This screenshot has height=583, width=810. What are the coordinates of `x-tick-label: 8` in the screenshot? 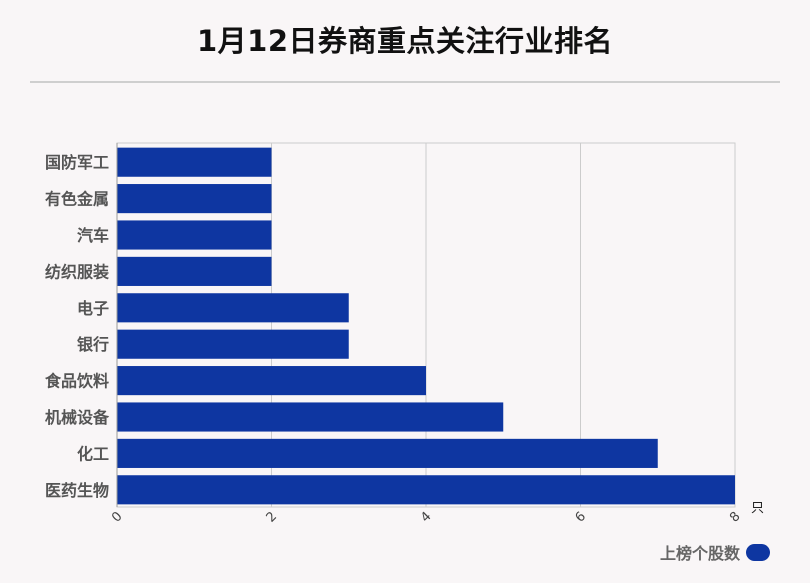 It's located at (735, 517).